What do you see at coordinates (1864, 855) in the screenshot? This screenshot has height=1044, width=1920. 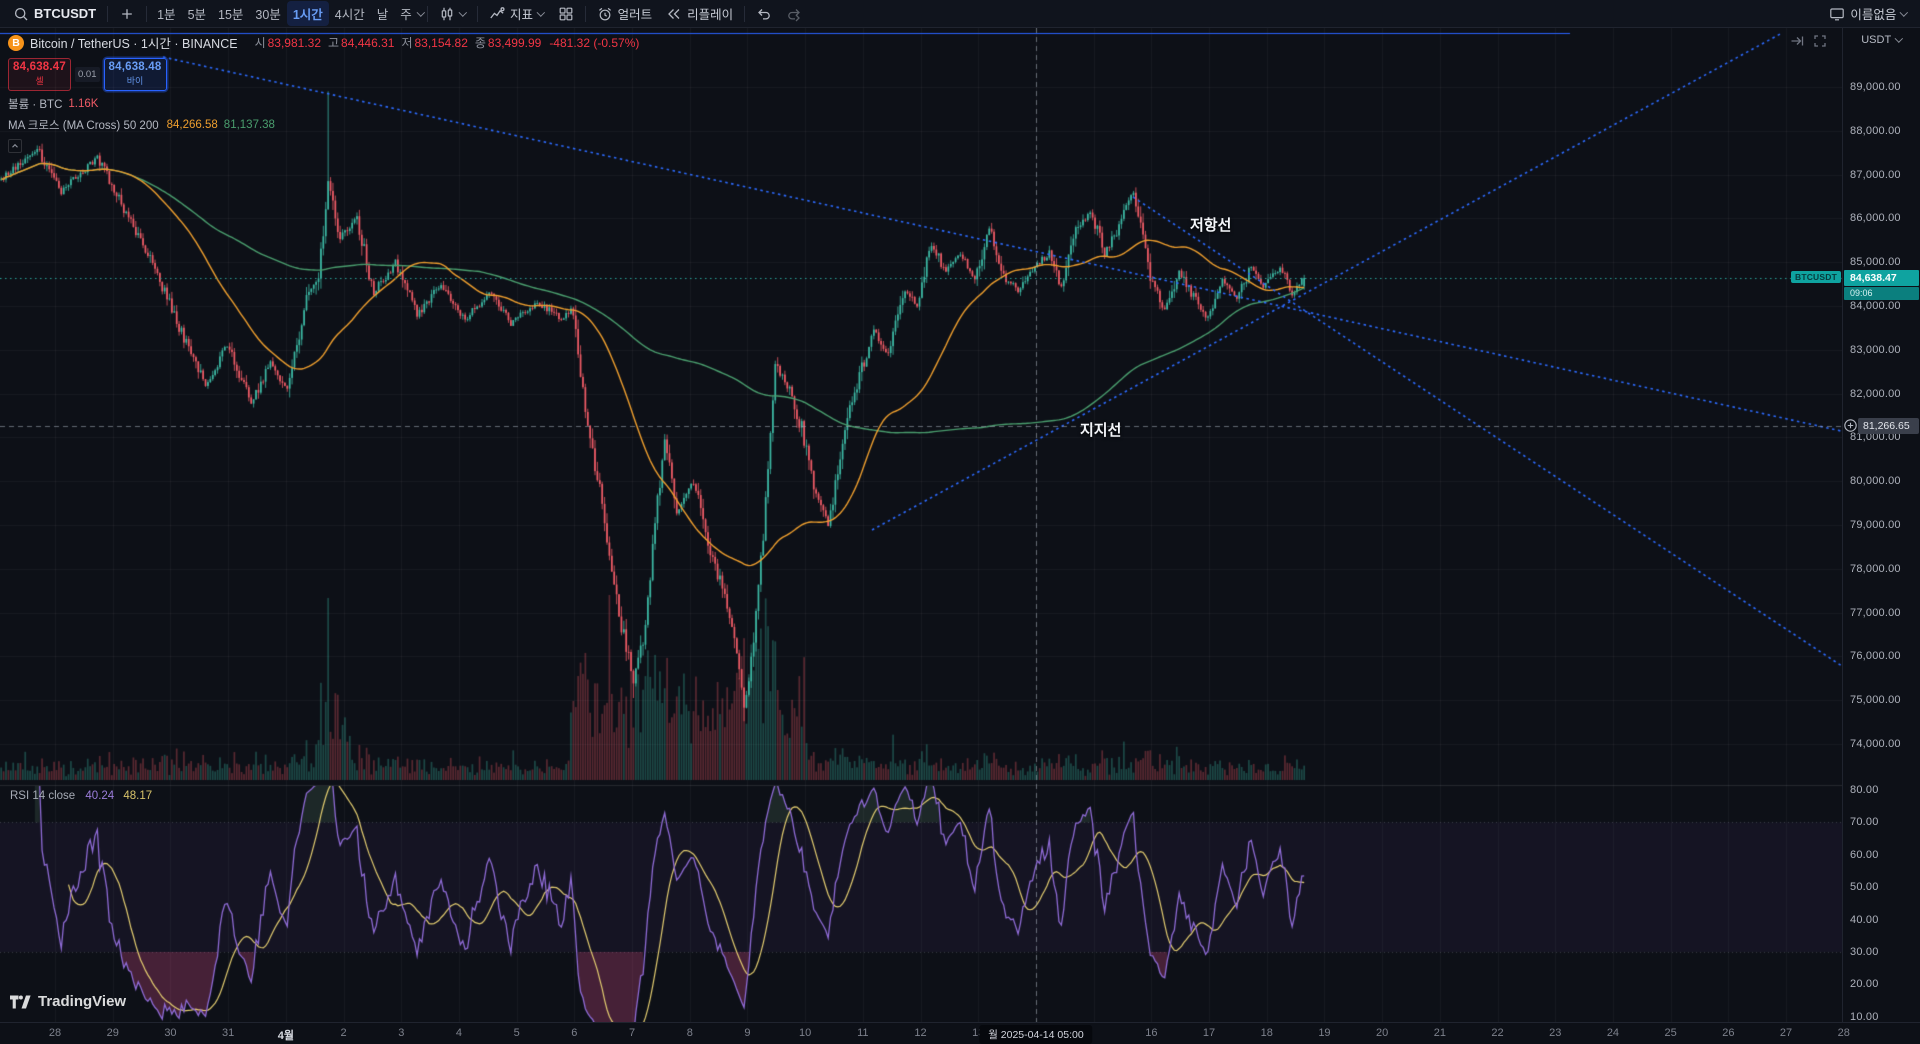 I see `rsi-scale-label: 60.00` at bounding box center [1864, 855].